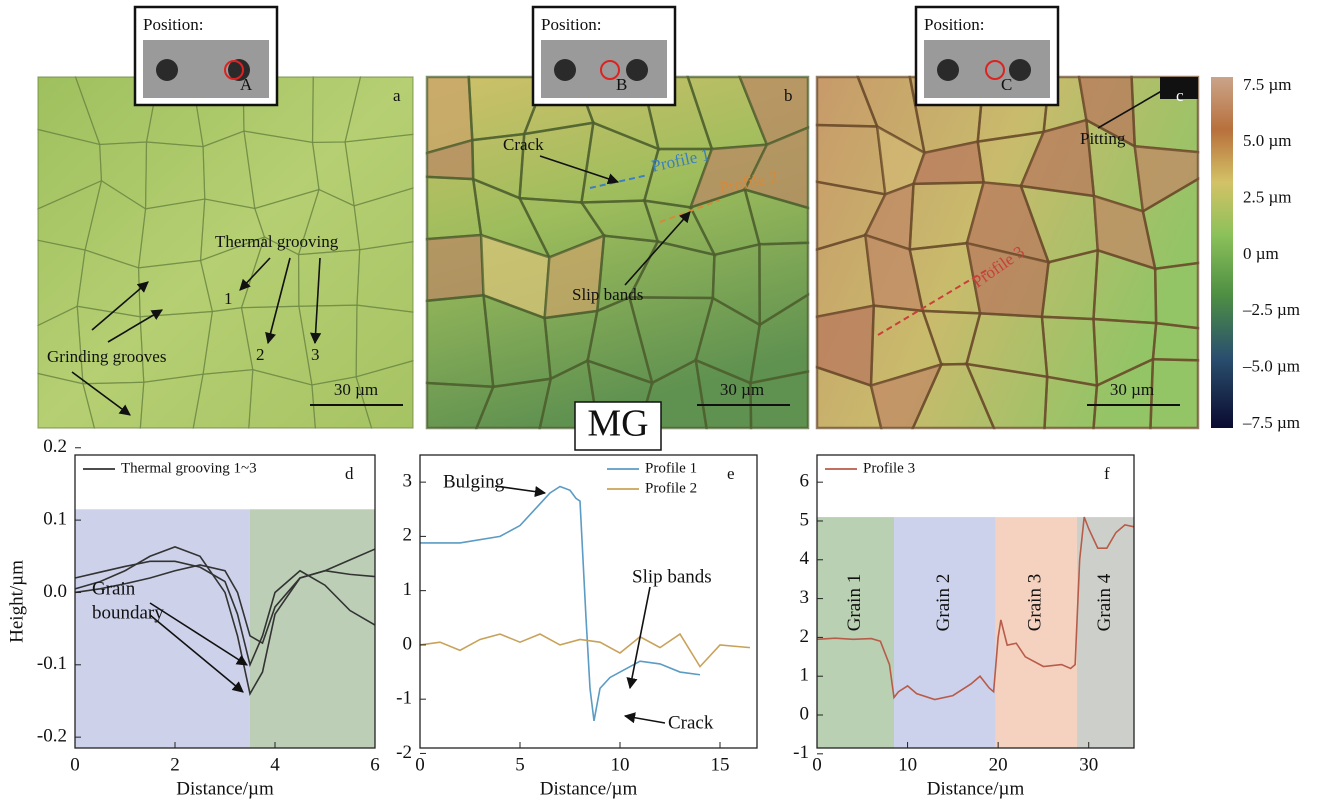 Image resolution: width=1341 pixels, height=806 pixels. Describe the element at coordinates (1271, 309) in the screenshot. I see `colorbar-label: –2.5 µm` at that location.